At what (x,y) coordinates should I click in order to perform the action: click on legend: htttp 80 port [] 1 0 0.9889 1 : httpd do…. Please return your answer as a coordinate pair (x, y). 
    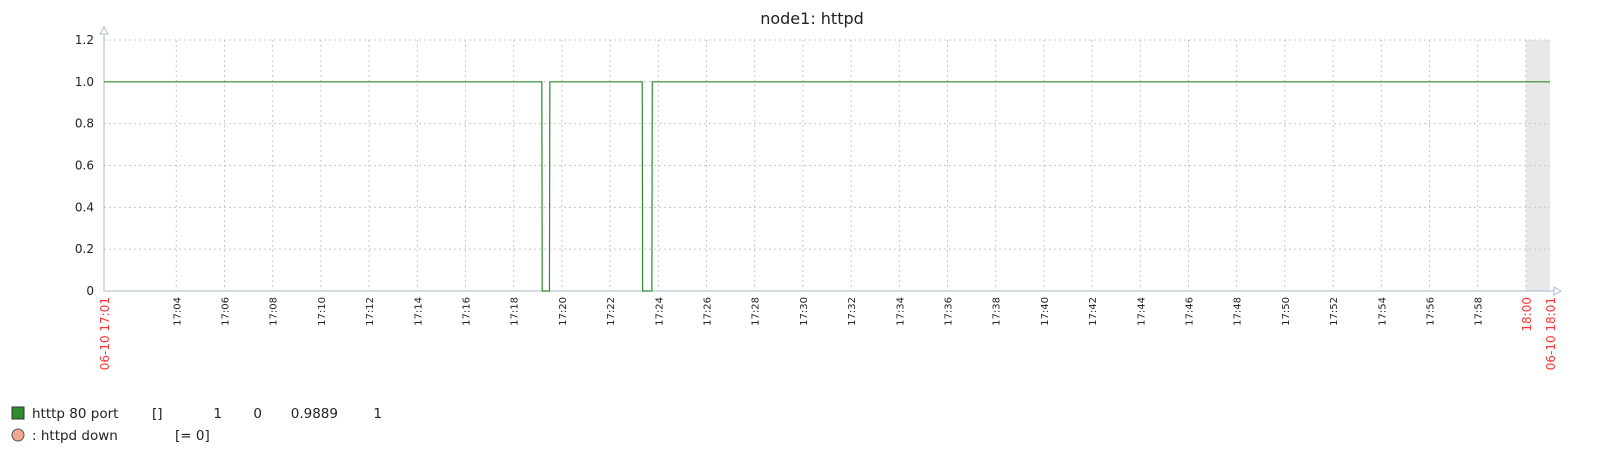
    Looking at the image, I should click on (196, 425).